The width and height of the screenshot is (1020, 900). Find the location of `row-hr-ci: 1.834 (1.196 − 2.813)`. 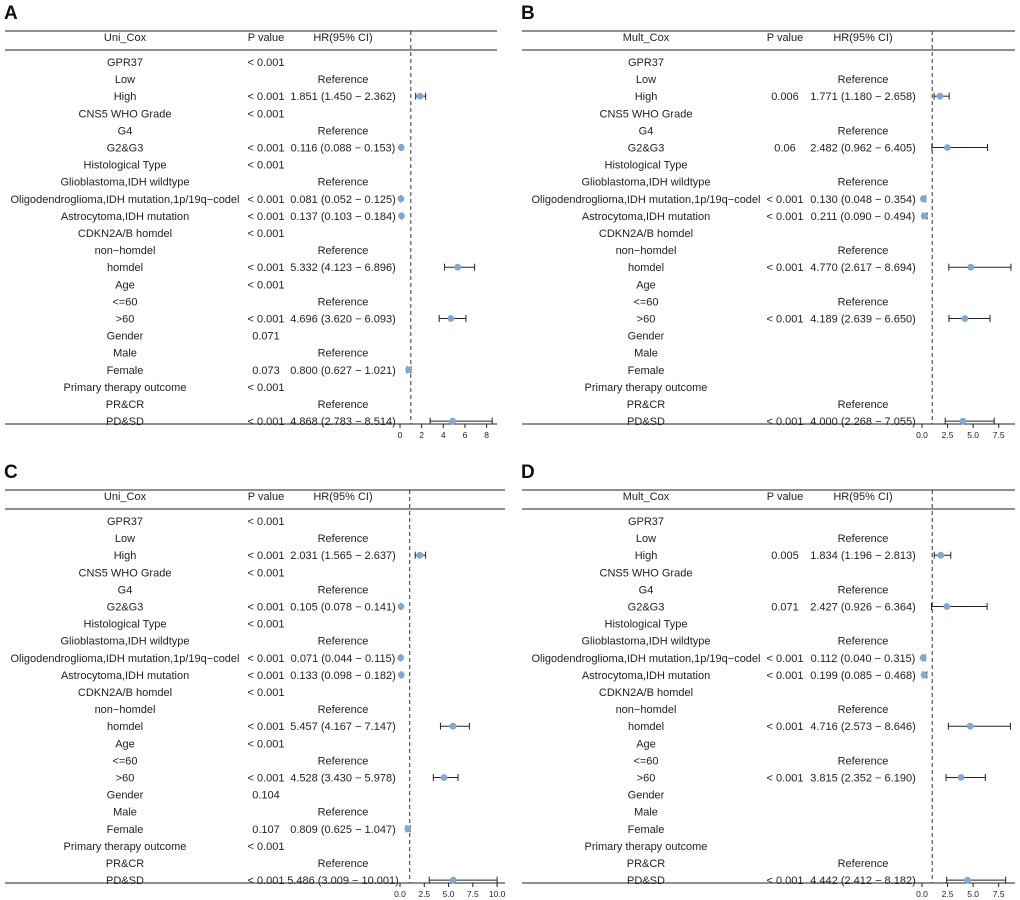

row-hr-ci: 1.834 (1.196 − 2.813) is located at coordinates (863, 556).